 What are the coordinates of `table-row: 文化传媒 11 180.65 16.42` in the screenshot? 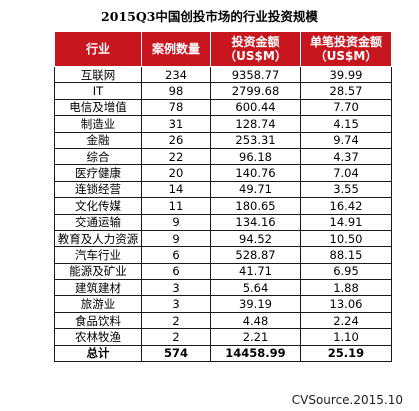 It's located at (223, 206).